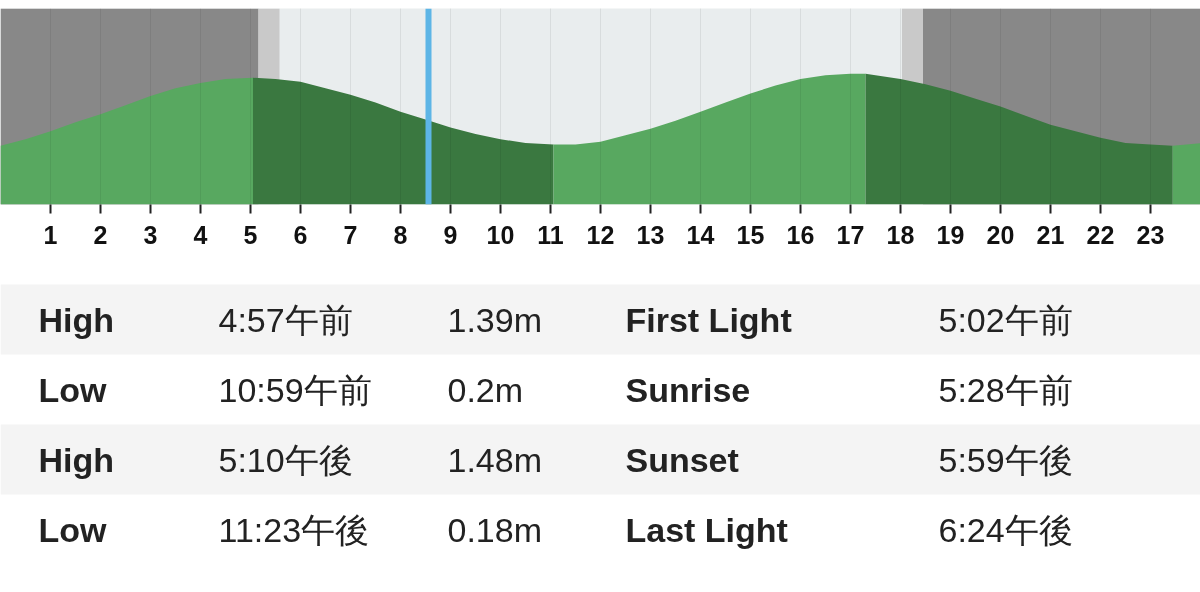  What do you see at coordinates (950, 234) in the screenshot?
I see `x-tick-label: 19` at bounding box center [950, 234].